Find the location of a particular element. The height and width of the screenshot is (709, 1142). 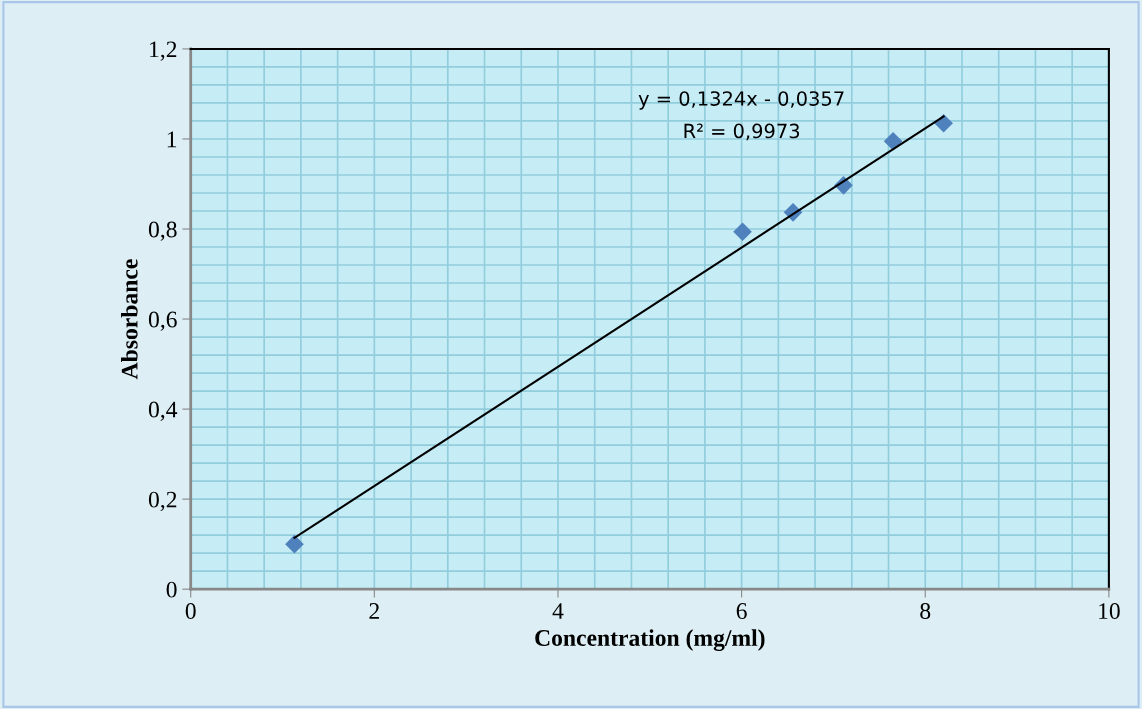

x-tick-label: 4 is located at coordinates (558, 611).